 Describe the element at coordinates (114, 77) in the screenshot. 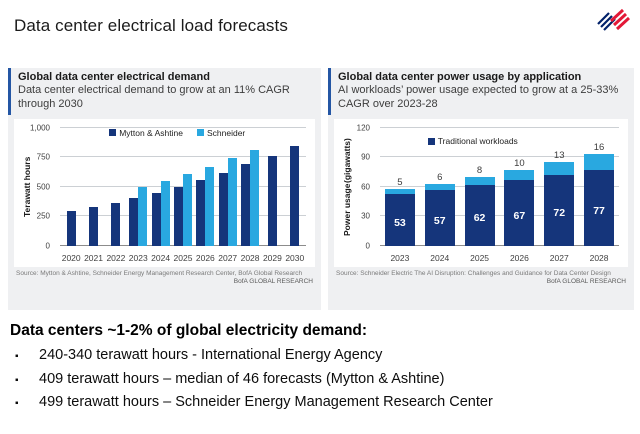

I see `left-chart-title: Global data center electrical demand` at that location.